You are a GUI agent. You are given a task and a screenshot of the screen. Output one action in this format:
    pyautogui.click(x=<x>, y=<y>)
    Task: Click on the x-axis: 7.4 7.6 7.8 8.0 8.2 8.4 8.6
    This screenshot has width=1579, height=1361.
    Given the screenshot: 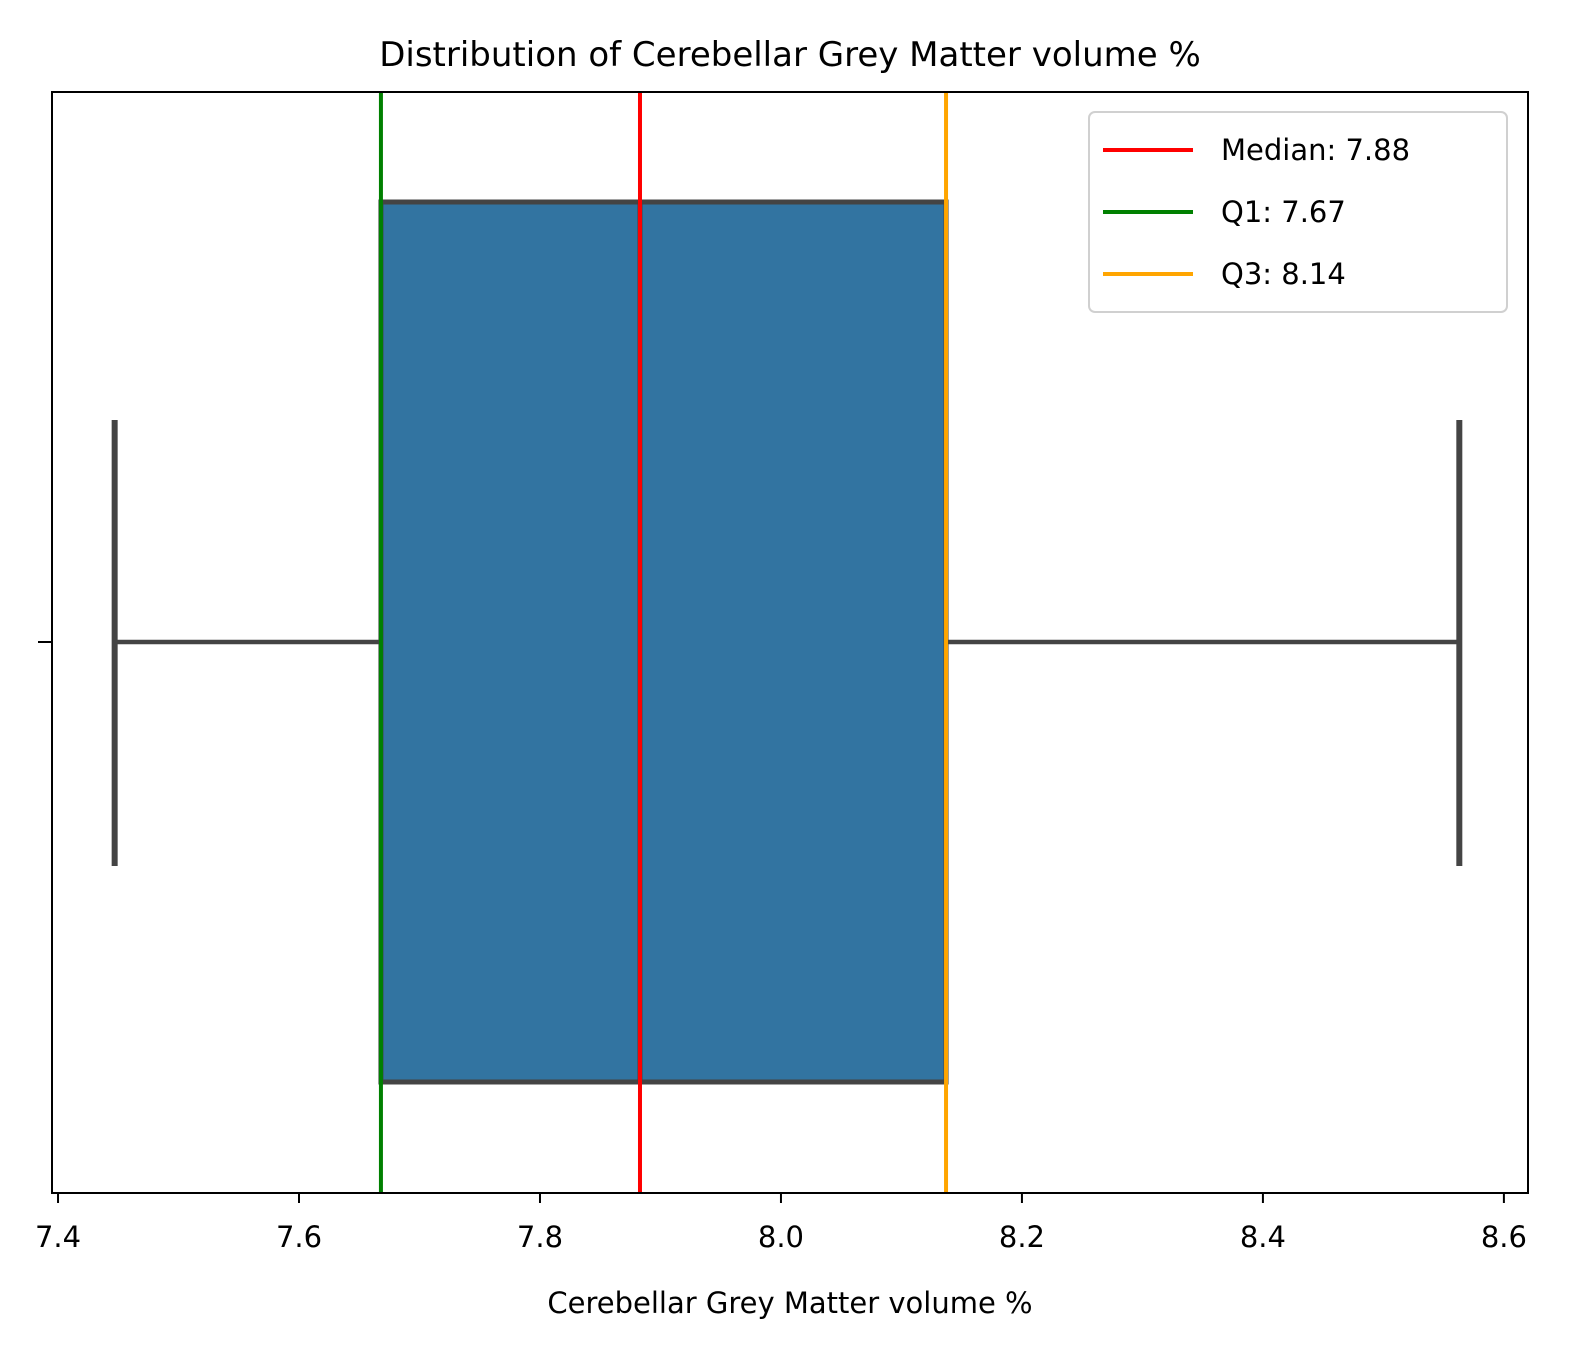 What is the action you would take?
    pyautogui.click(x=781, y=1223)
    